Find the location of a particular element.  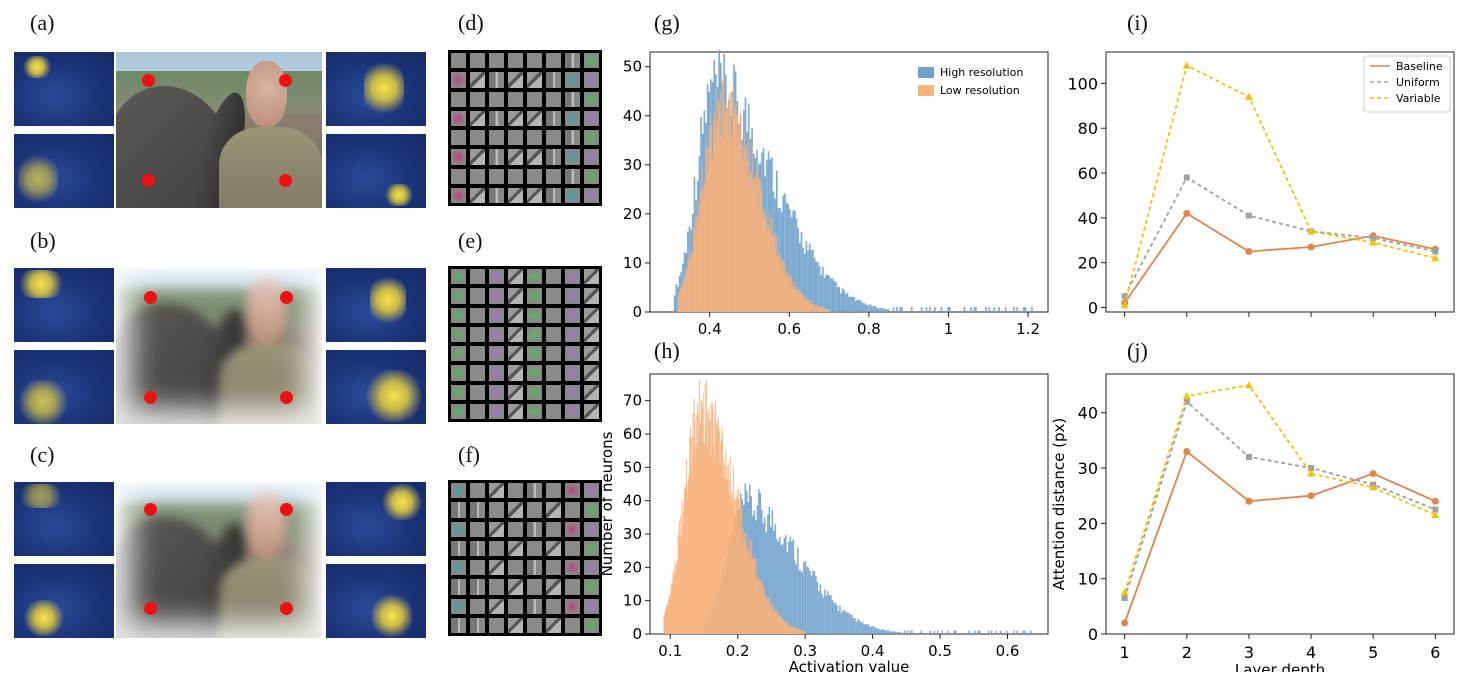

x-tick-label: 0.6 is located at coordinates (1008, 651).